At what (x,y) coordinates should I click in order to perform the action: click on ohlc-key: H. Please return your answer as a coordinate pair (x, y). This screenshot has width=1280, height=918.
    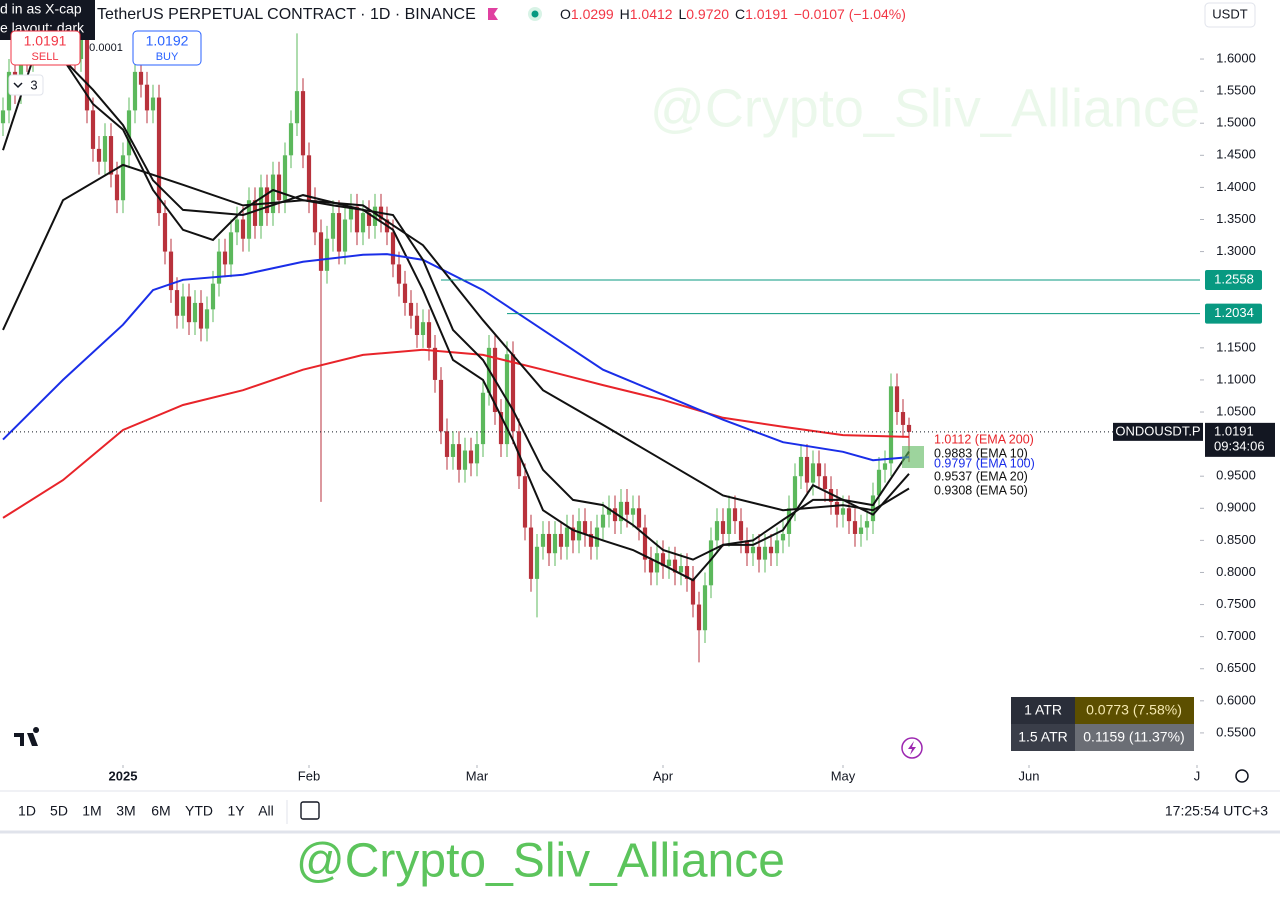
    Looking at the image, I should click on (625, 14).